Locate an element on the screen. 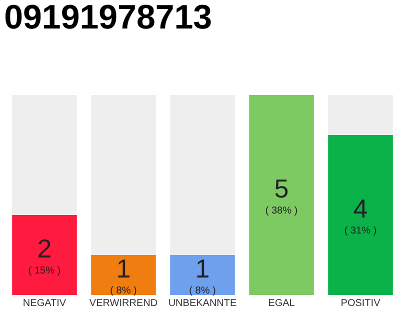  x-tick-label: UNBEKANNTE is located at coordinates (202, 303).